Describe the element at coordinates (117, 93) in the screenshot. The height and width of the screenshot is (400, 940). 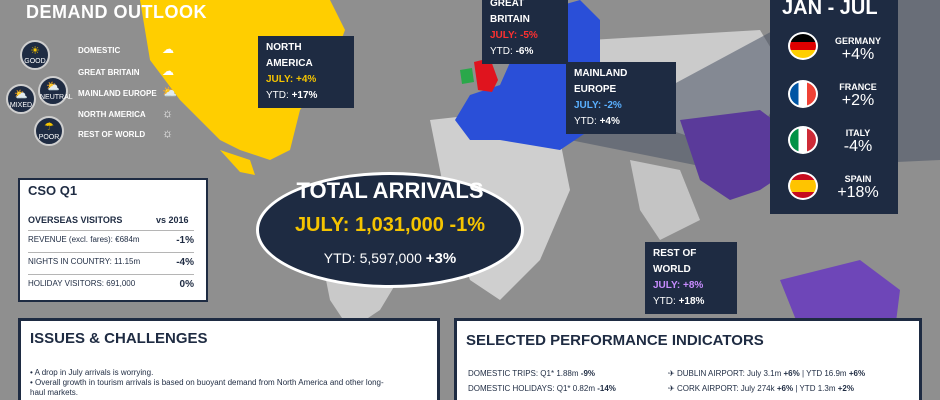
I see `legend-mainland-europe: MAINLAND EUROPE` at that location.